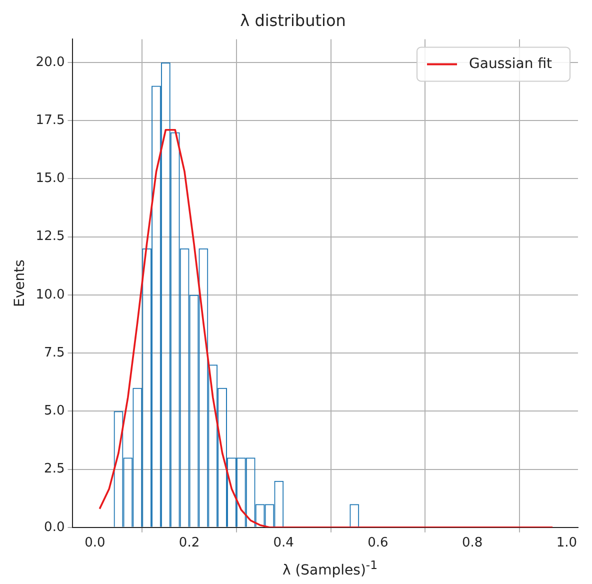  I want to click on x-tick-label: 0.0, so click(95, 543).